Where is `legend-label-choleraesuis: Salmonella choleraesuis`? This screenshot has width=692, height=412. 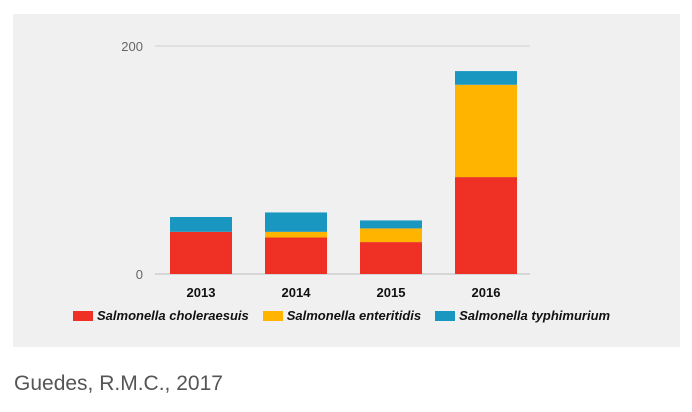 legend-label-choleraesuis: Salmonella choleraesuis is located at coordinates (173, 315).